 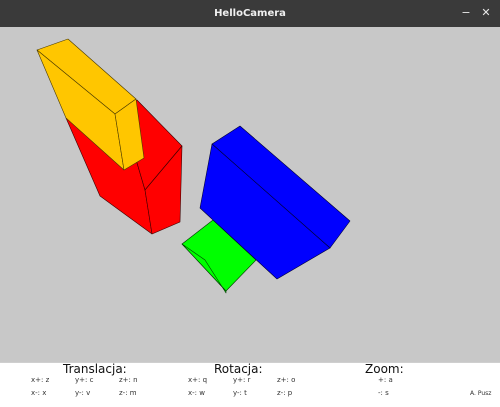 What do you see at coordinates (466, 12) in the screenshot?
I see `minimize-button: −` at bounding box center [466, 12].